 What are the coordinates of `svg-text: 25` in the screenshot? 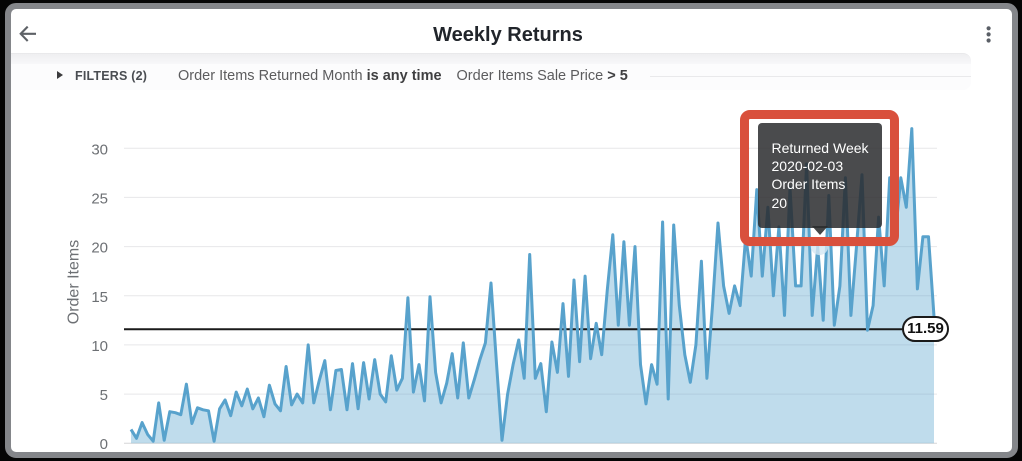 It's located at (99, 198).